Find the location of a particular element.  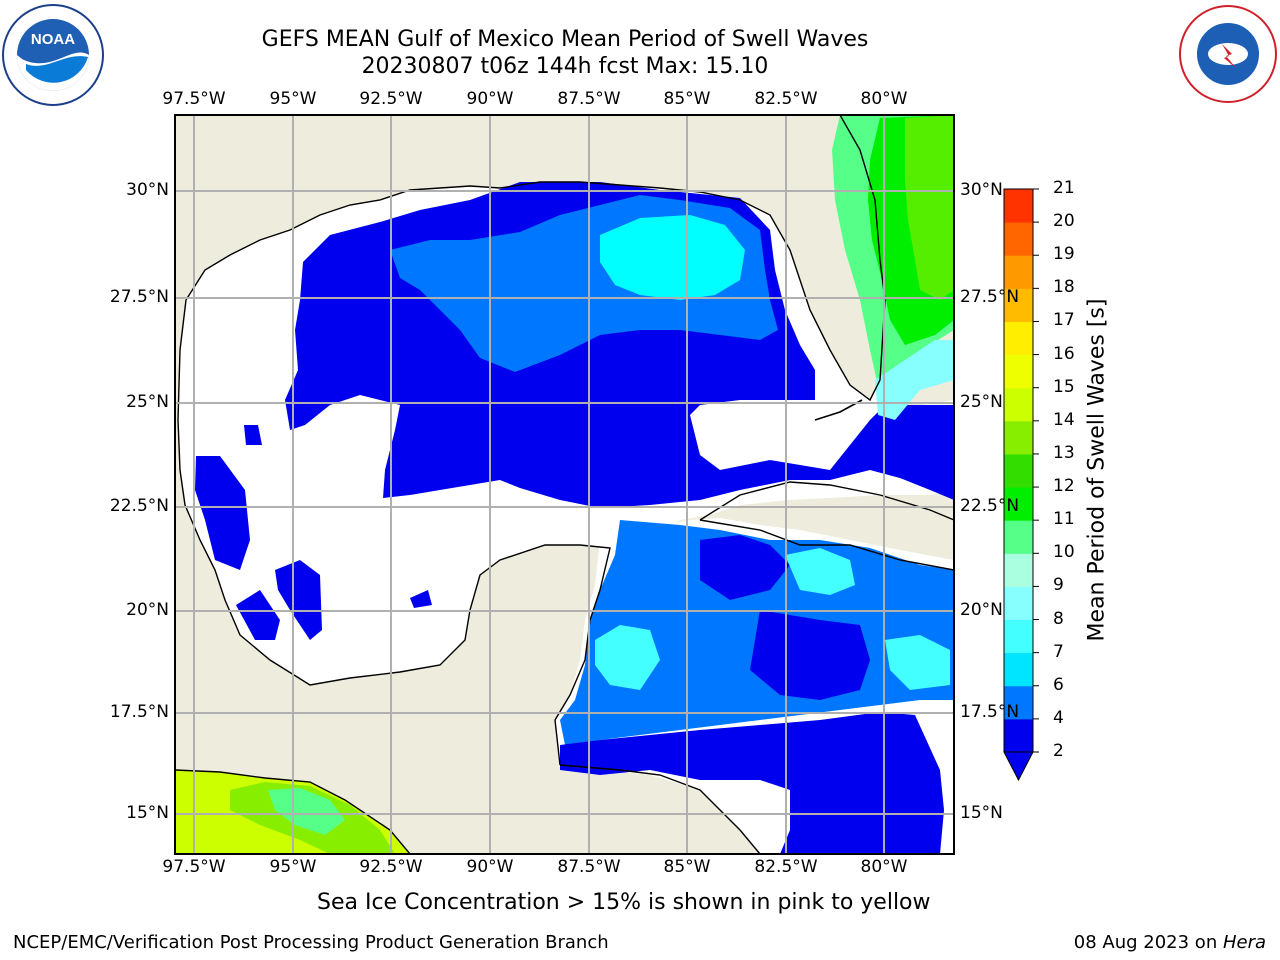

lat-label-right: 20°N is located at coordinates (981, 610).